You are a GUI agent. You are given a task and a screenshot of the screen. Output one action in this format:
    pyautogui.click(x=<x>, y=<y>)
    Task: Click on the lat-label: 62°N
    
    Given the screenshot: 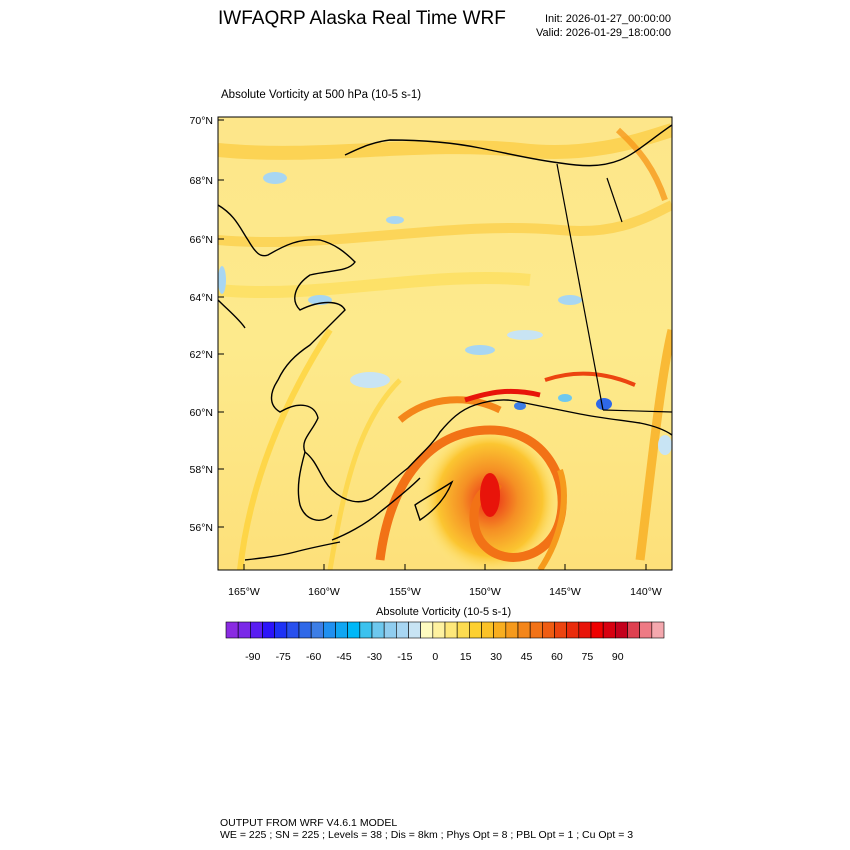 What is the action you would take?
    pyautogui.click(x=201, y=355)
    